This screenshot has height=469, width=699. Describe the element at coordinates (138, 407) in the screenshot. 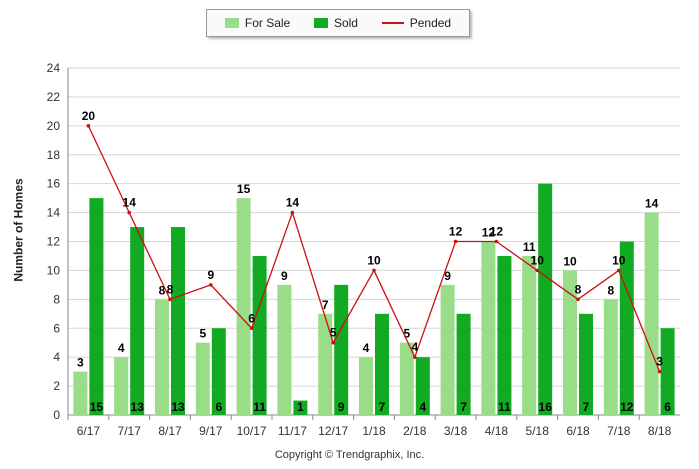

I see `data-label-sold-7/17: 13` at that location.